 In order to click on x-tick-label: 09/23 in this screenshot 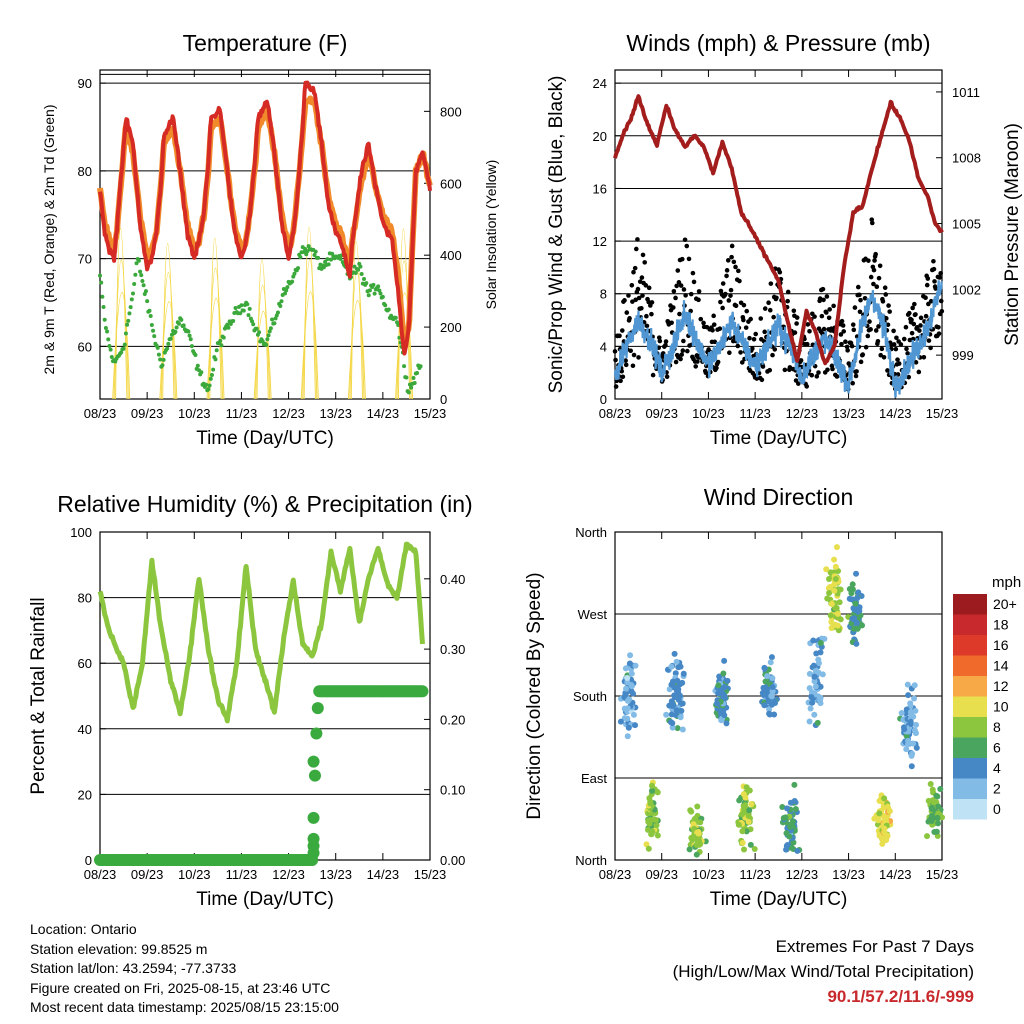, I will do `click(147, 874)`.